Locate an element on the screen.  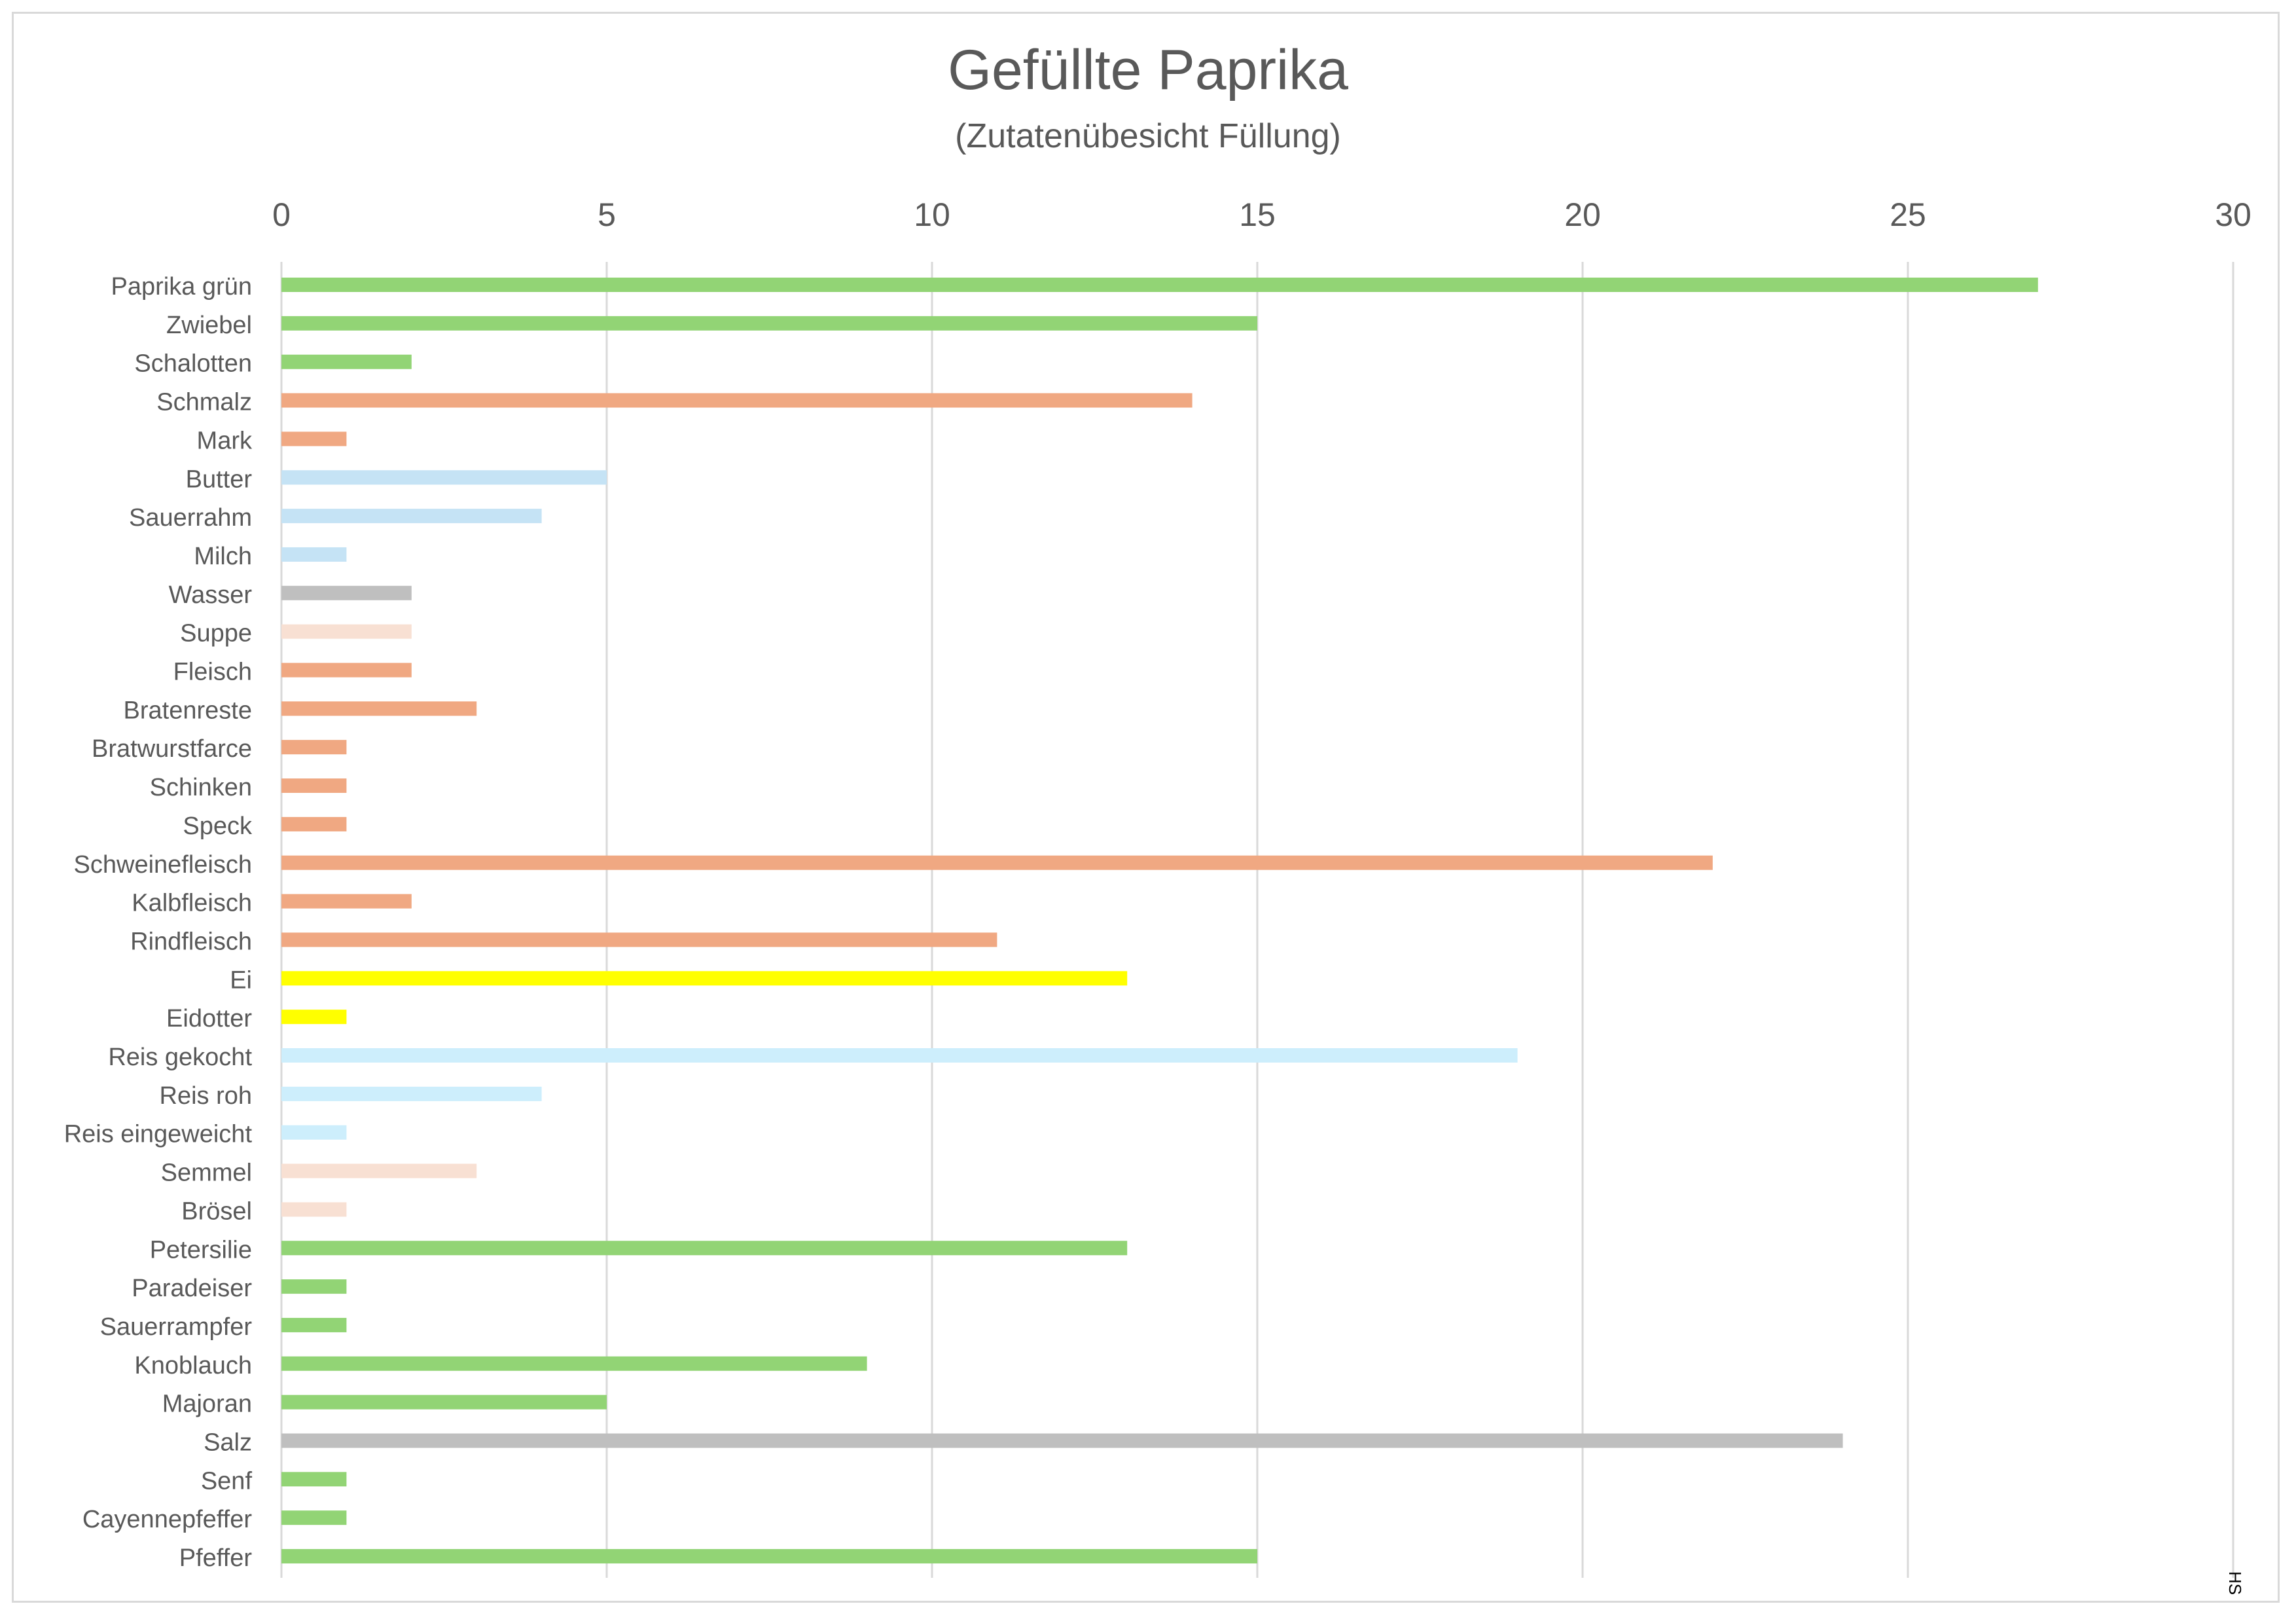
y-category-label: Semmel is located at coordinates (206, 1173).